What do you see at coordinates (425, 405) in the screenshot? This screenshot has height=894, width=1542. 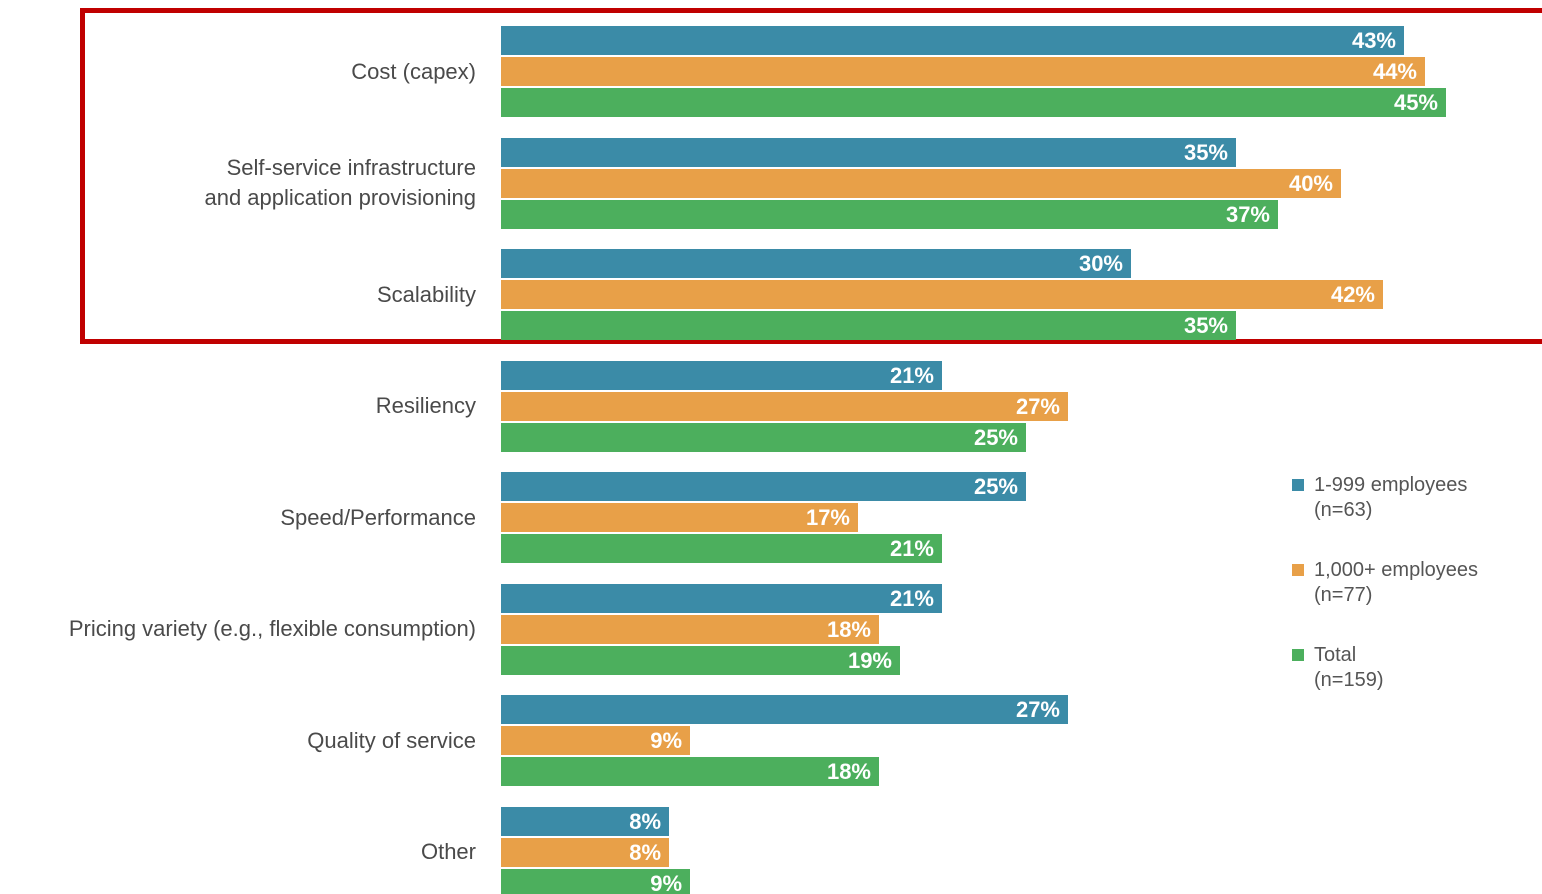 I see `category-label: Resiliency` at bounding box center [425, 405].